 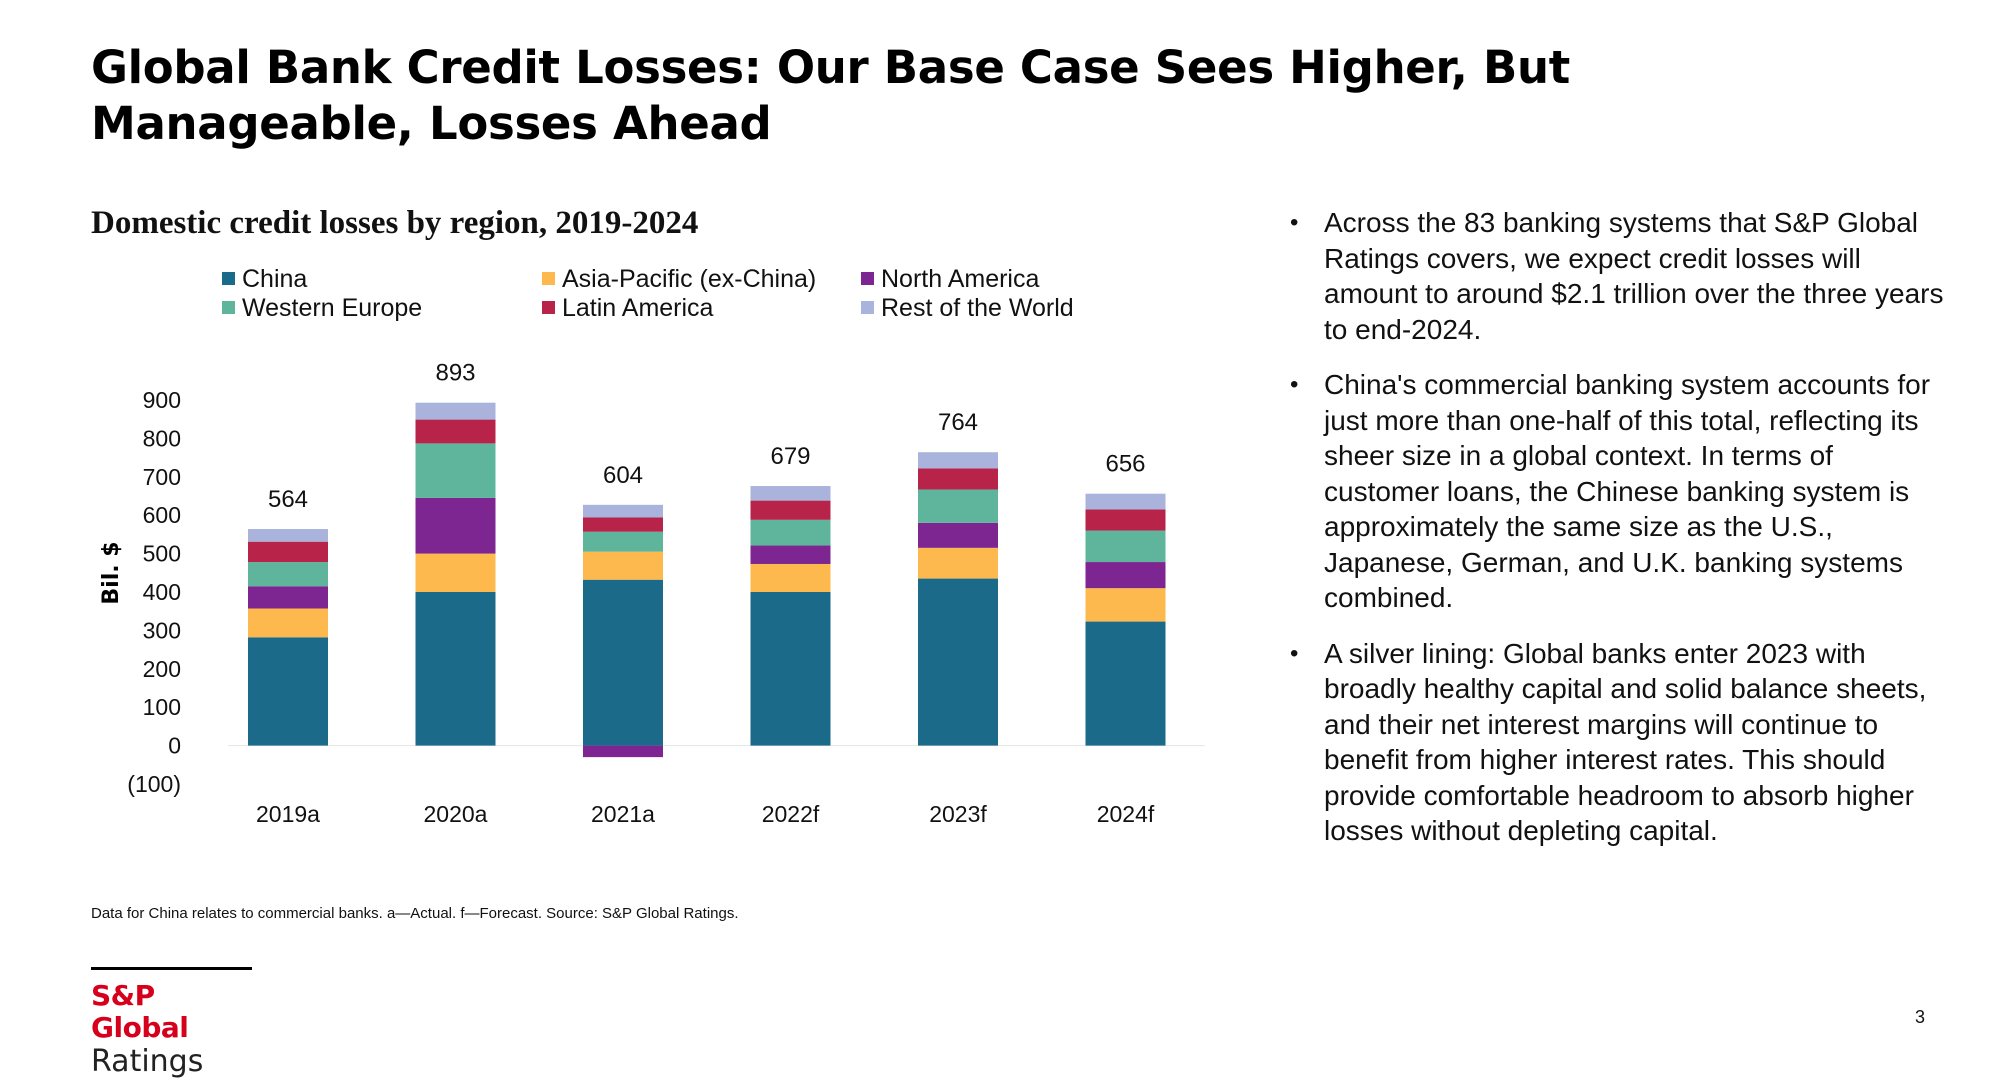 What do you see at coordinates (790, 456) in the screenshot?
I see `total-label: 679` at bounding box center [790, 456].